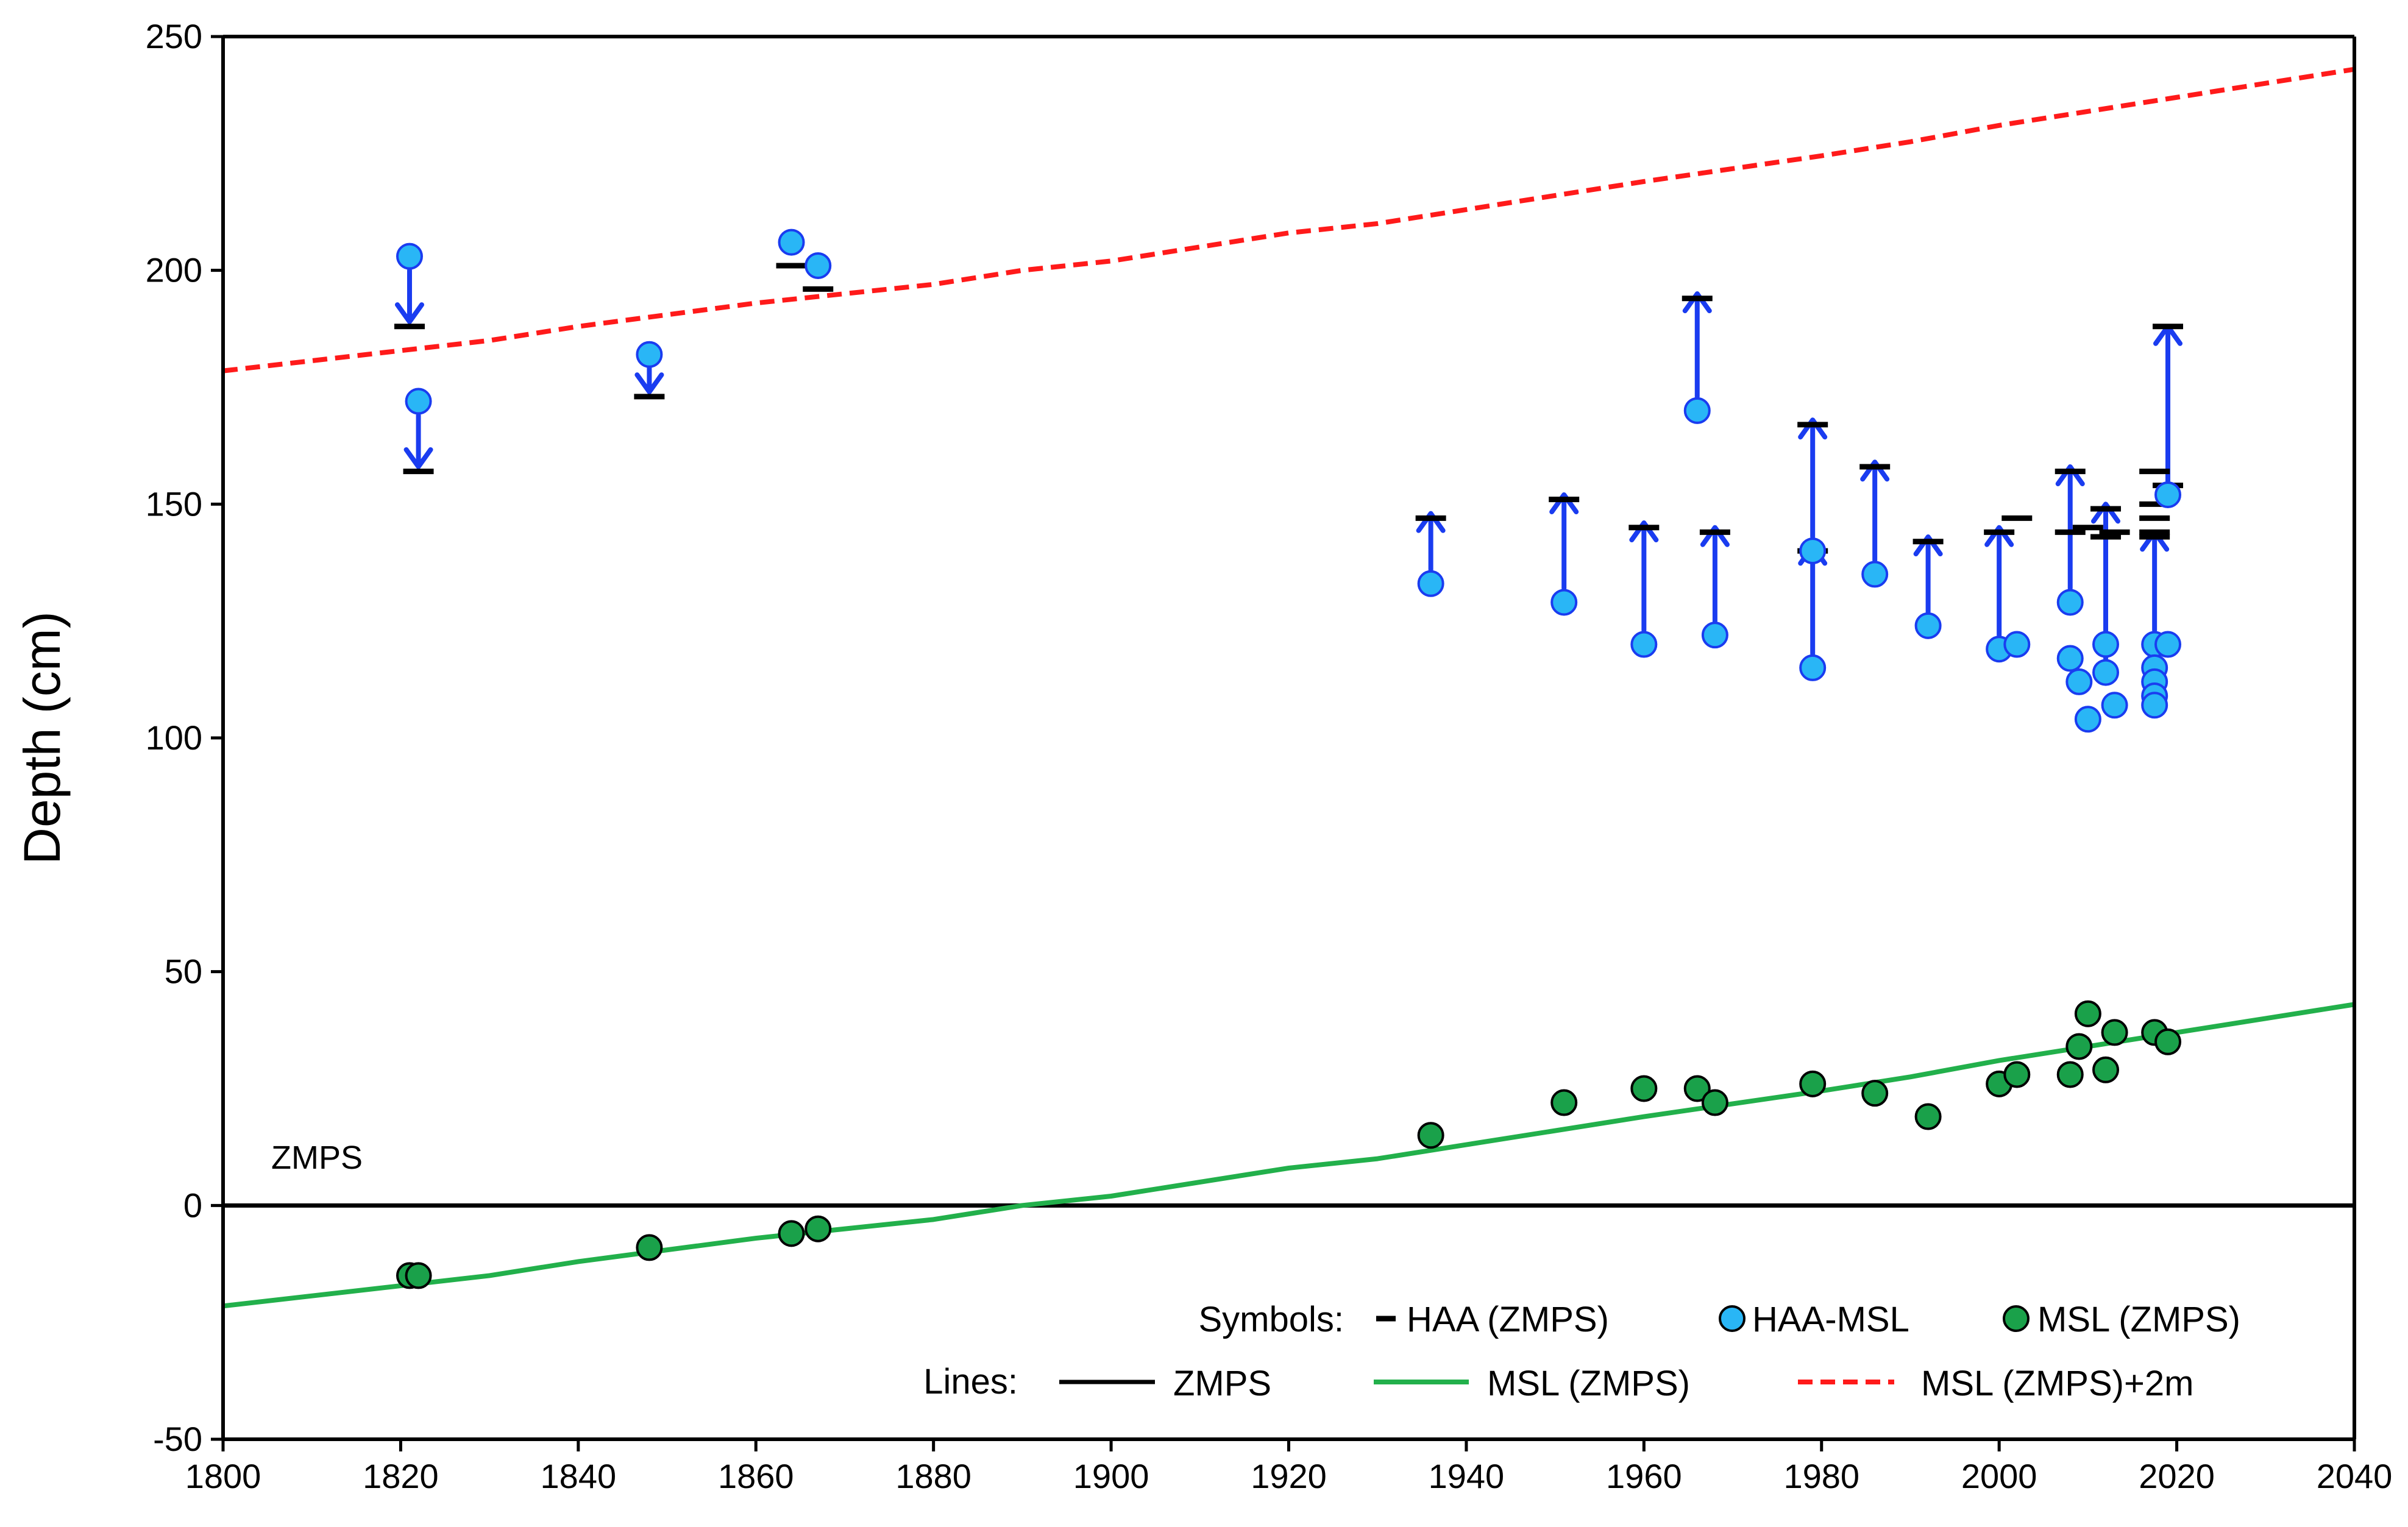 The image size is (2408, 1527). Describe the element at coordinates (933, 1476) in the screenshot. I see `x-tick-label: 1880` at that location.